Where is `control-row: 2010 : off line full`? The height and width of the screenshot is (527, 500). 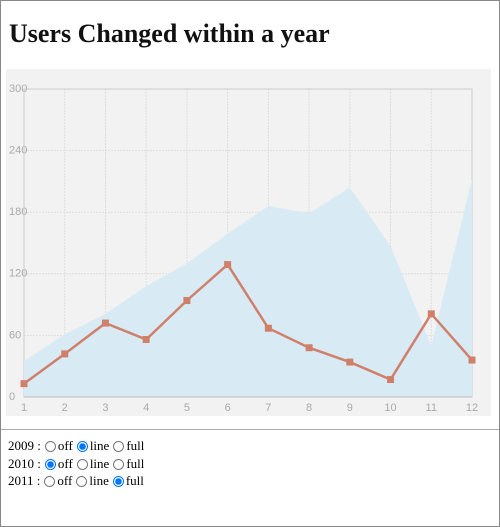 control-row: 2010 : off line full is located at coordinates (76, 464).